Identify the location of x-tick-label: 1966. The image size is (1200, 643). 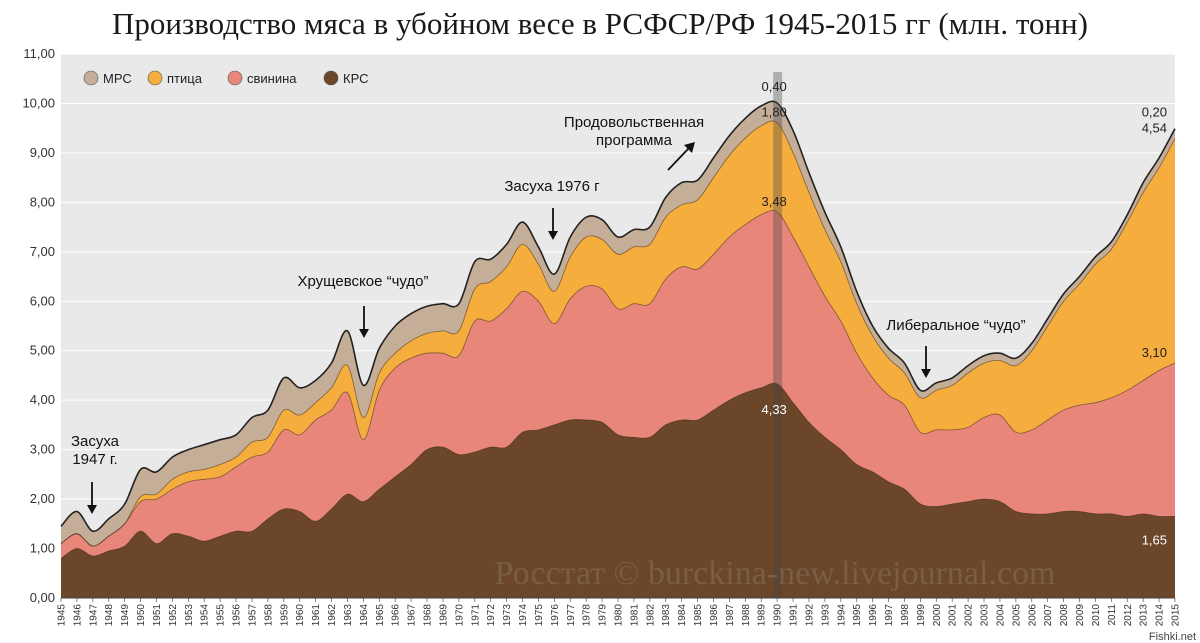
(396, 615).